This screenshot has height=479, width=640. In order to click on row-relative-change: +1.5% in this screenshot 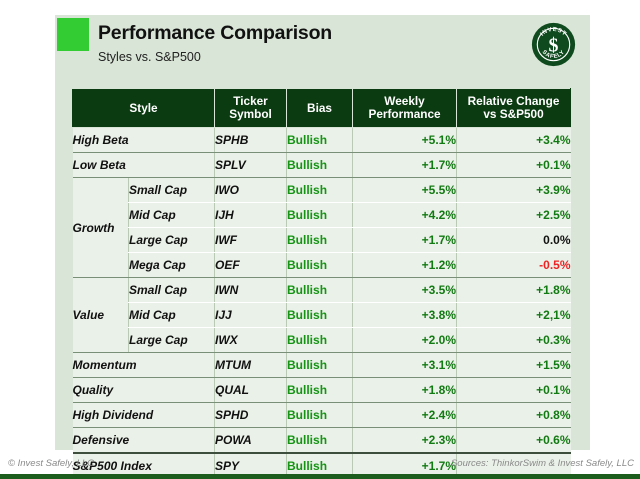, I will do `click(513, 365)`.